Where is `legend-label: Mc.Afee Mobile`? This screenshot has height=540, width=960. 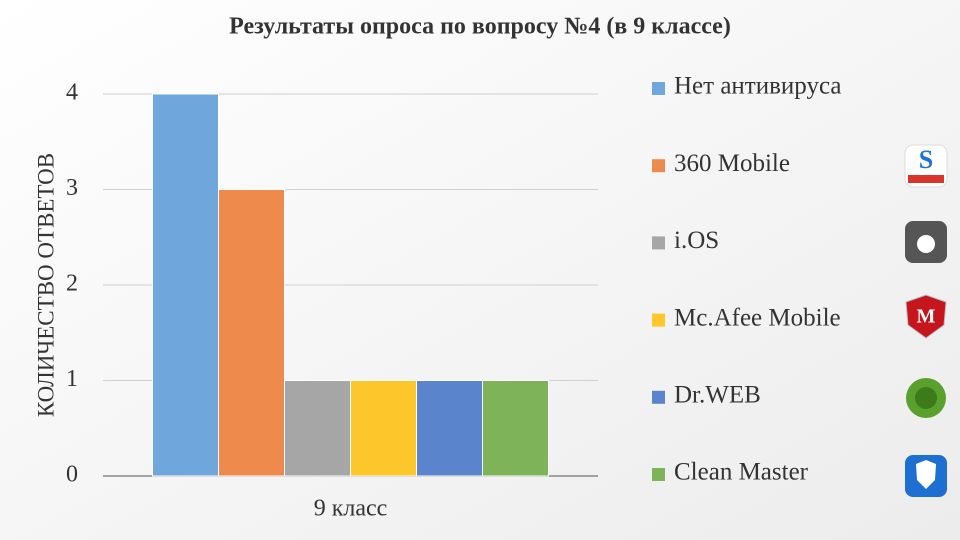
legend-label: Mc.Afee Mobile is located at coordinates (757, 317).